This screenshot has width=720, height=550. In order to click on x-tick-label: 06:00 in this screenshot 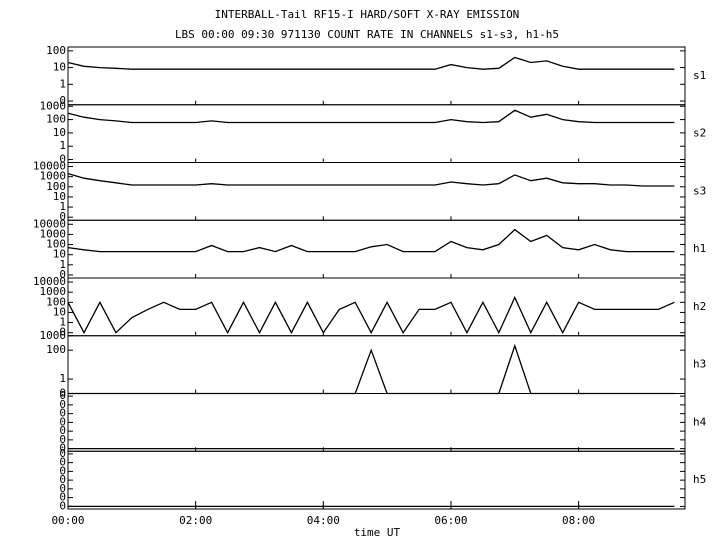, I will do `click(450, 520)`.